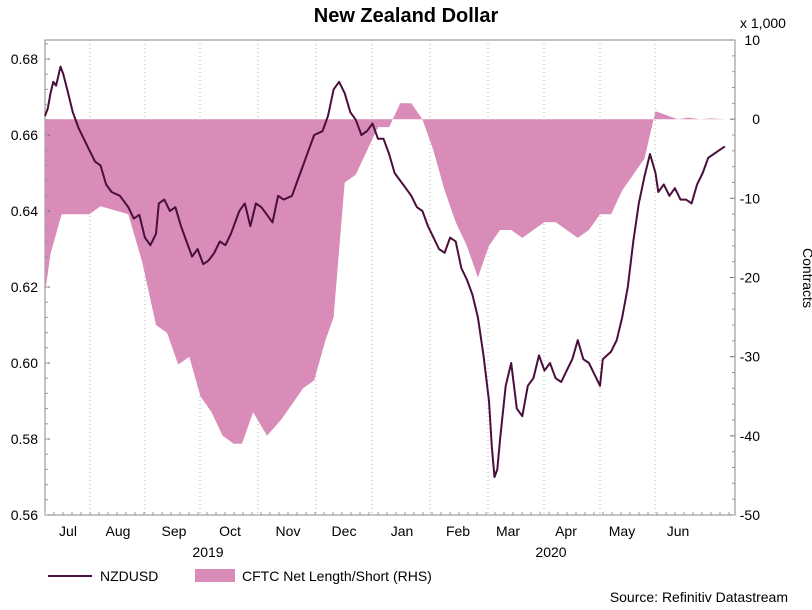  Describe the element at coordinates (207, 552) in the screenshot. I see `x-axis-year-label: 2019` at that location.